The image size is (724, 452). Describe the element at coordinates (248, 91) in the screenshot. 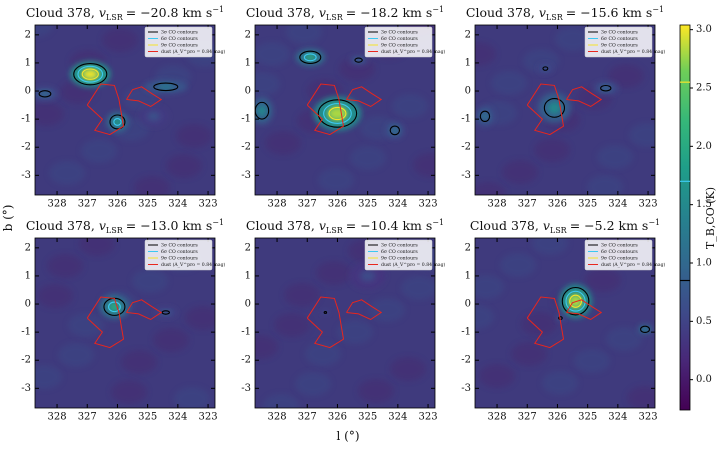

I see `y-tick-label: 0` at that location.